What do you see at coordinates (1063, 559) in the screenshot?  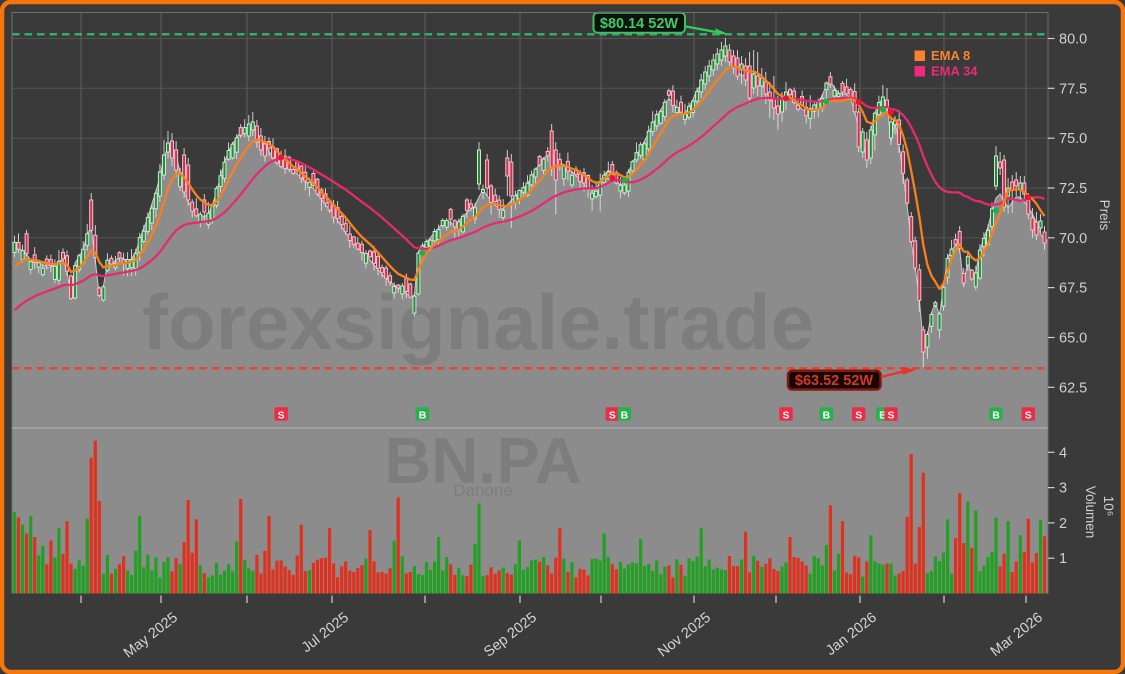 I see `svg-text: 1` at bounding box center [1063, 559].